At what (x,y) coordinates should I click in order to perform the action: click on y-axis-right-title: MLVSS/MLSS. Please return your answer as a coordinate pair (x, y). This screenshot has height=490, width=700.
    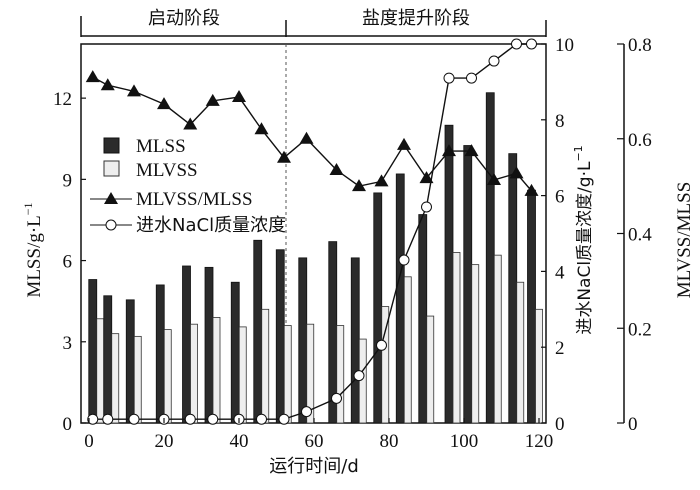
    Looking at the image, I should click on (684, 240).